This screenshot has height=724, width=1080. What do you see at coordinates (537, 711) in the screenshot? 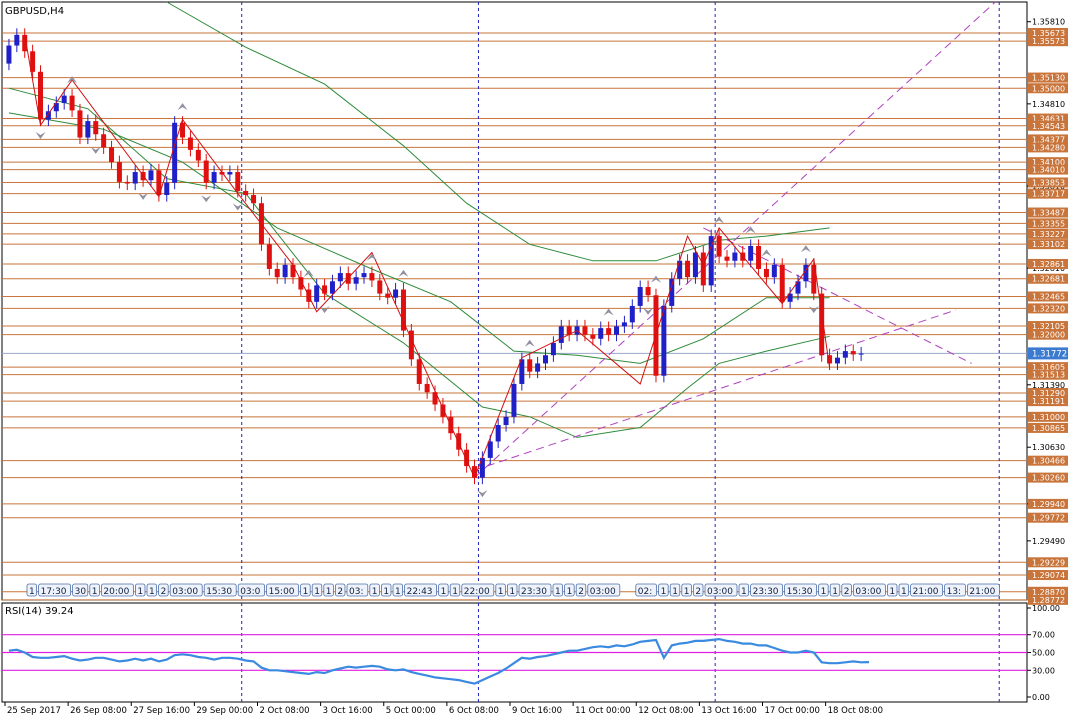
I see `time-tick-label: 9 Oct 16:00` at bounding box center [537, 711].